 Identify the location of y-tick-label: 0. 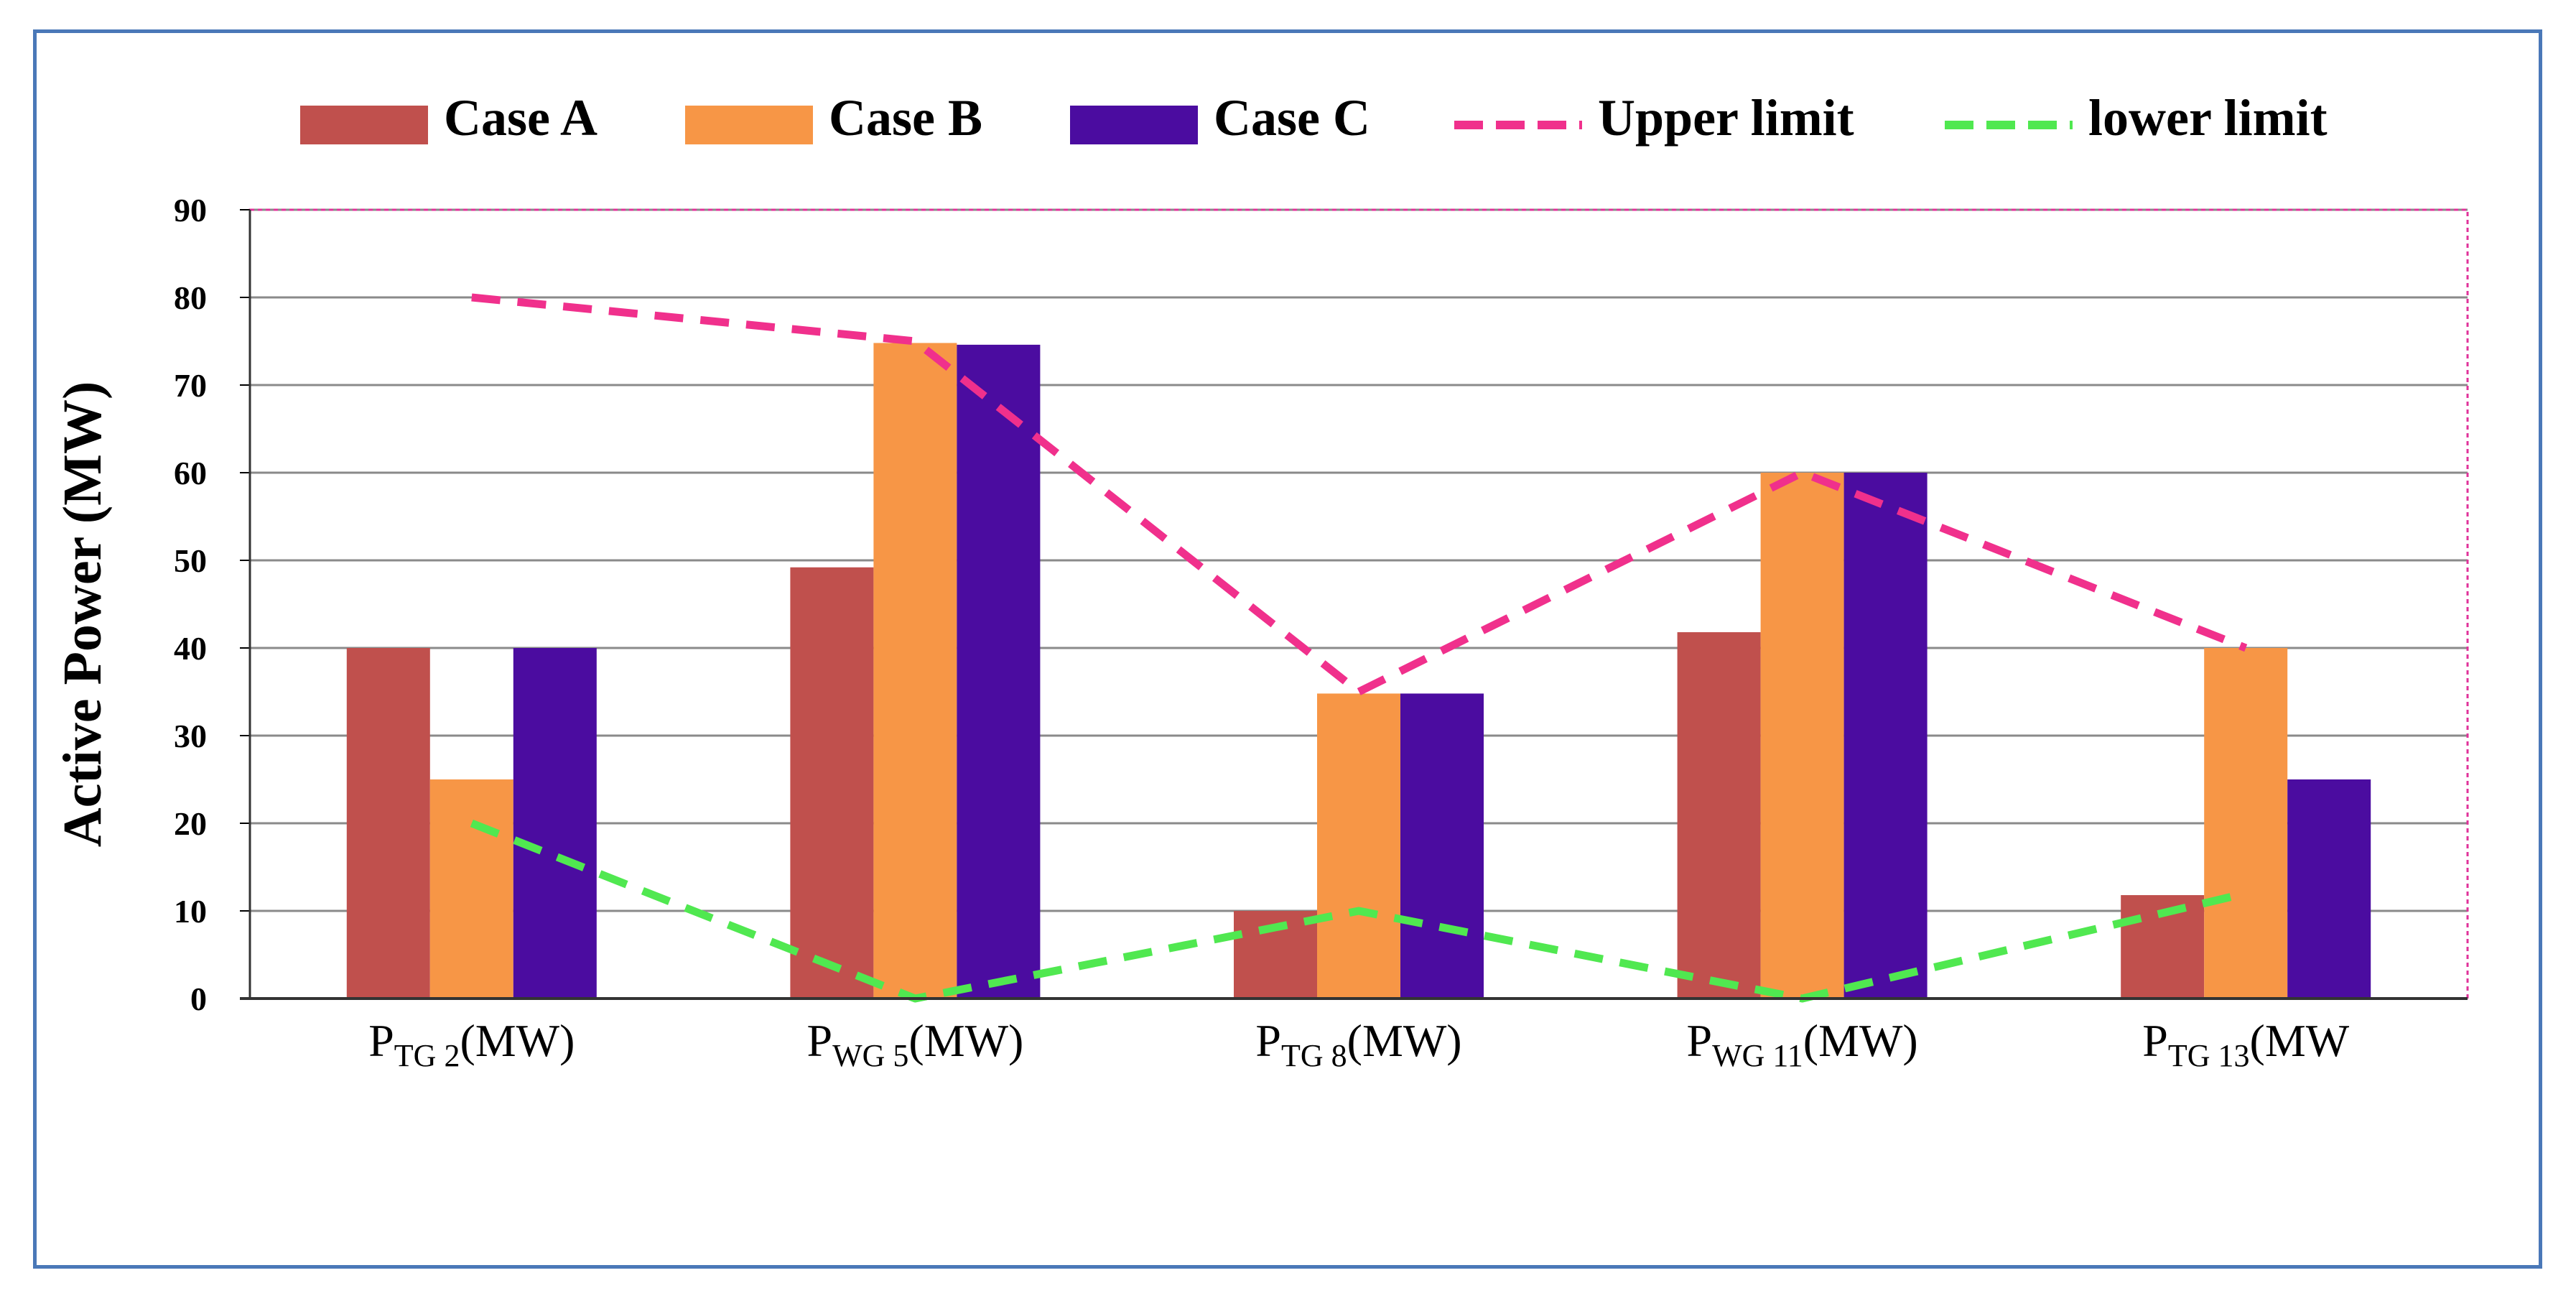
(198, 999).